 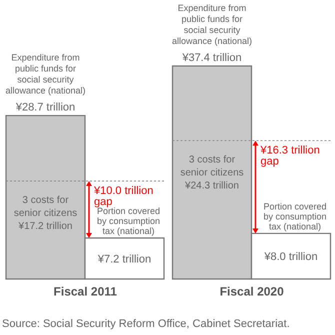 I want to click on data-label: ¥37.4 trillion, so click(x=211, y=58).